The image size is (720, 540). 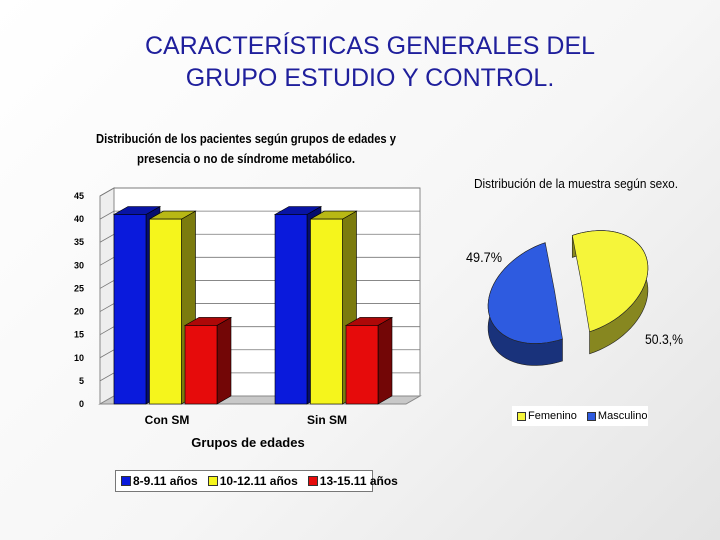 What do you see at coordinates (576, 183) in the screenshot?
I see `pie-chart-title: Distribución de la muestra según sexo.` at bounding box center [576, 183].